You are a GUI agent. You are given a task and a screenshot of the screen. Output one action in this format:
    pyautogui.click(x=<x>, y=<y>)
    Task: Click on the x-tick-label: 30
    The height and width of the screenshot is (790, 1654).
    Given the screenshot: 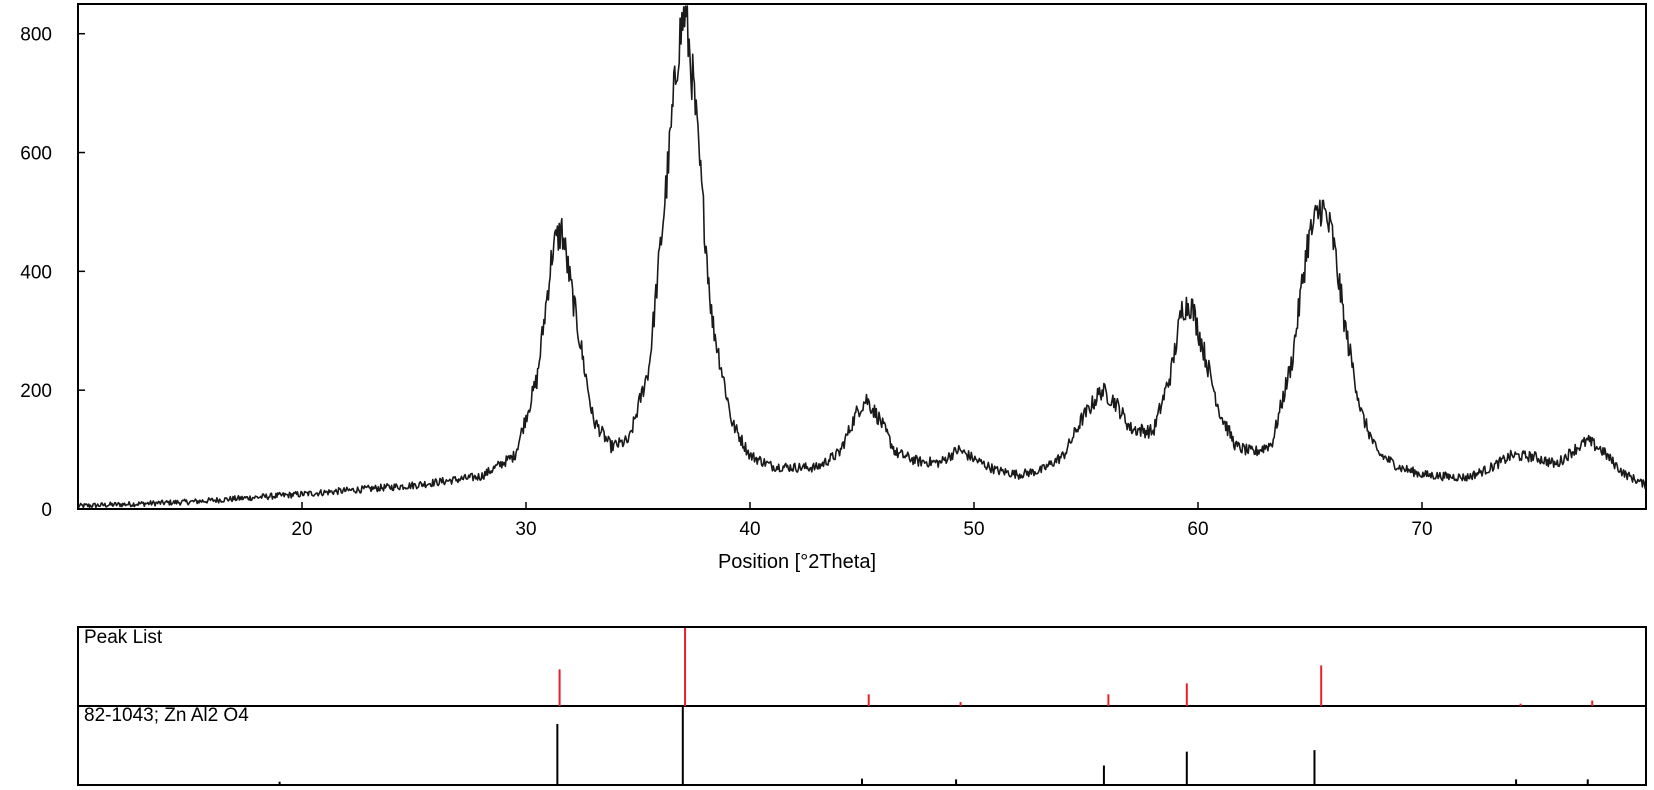 What is the action you would take?
    pyautogui.click(x=525, y=529)
    